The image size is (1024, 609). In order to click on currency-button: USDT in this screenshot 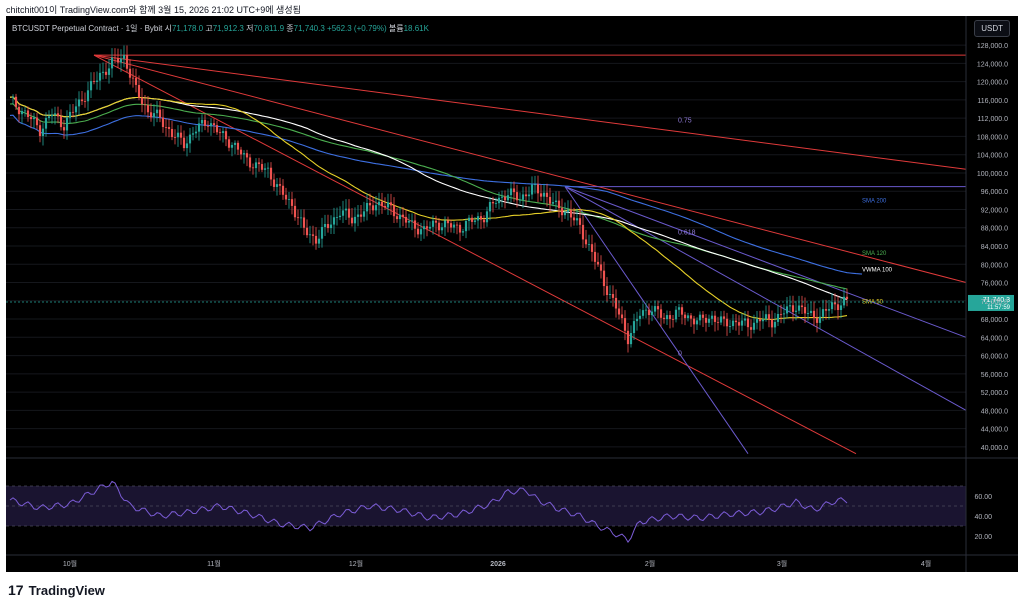, I will do `click(992, 28)`.